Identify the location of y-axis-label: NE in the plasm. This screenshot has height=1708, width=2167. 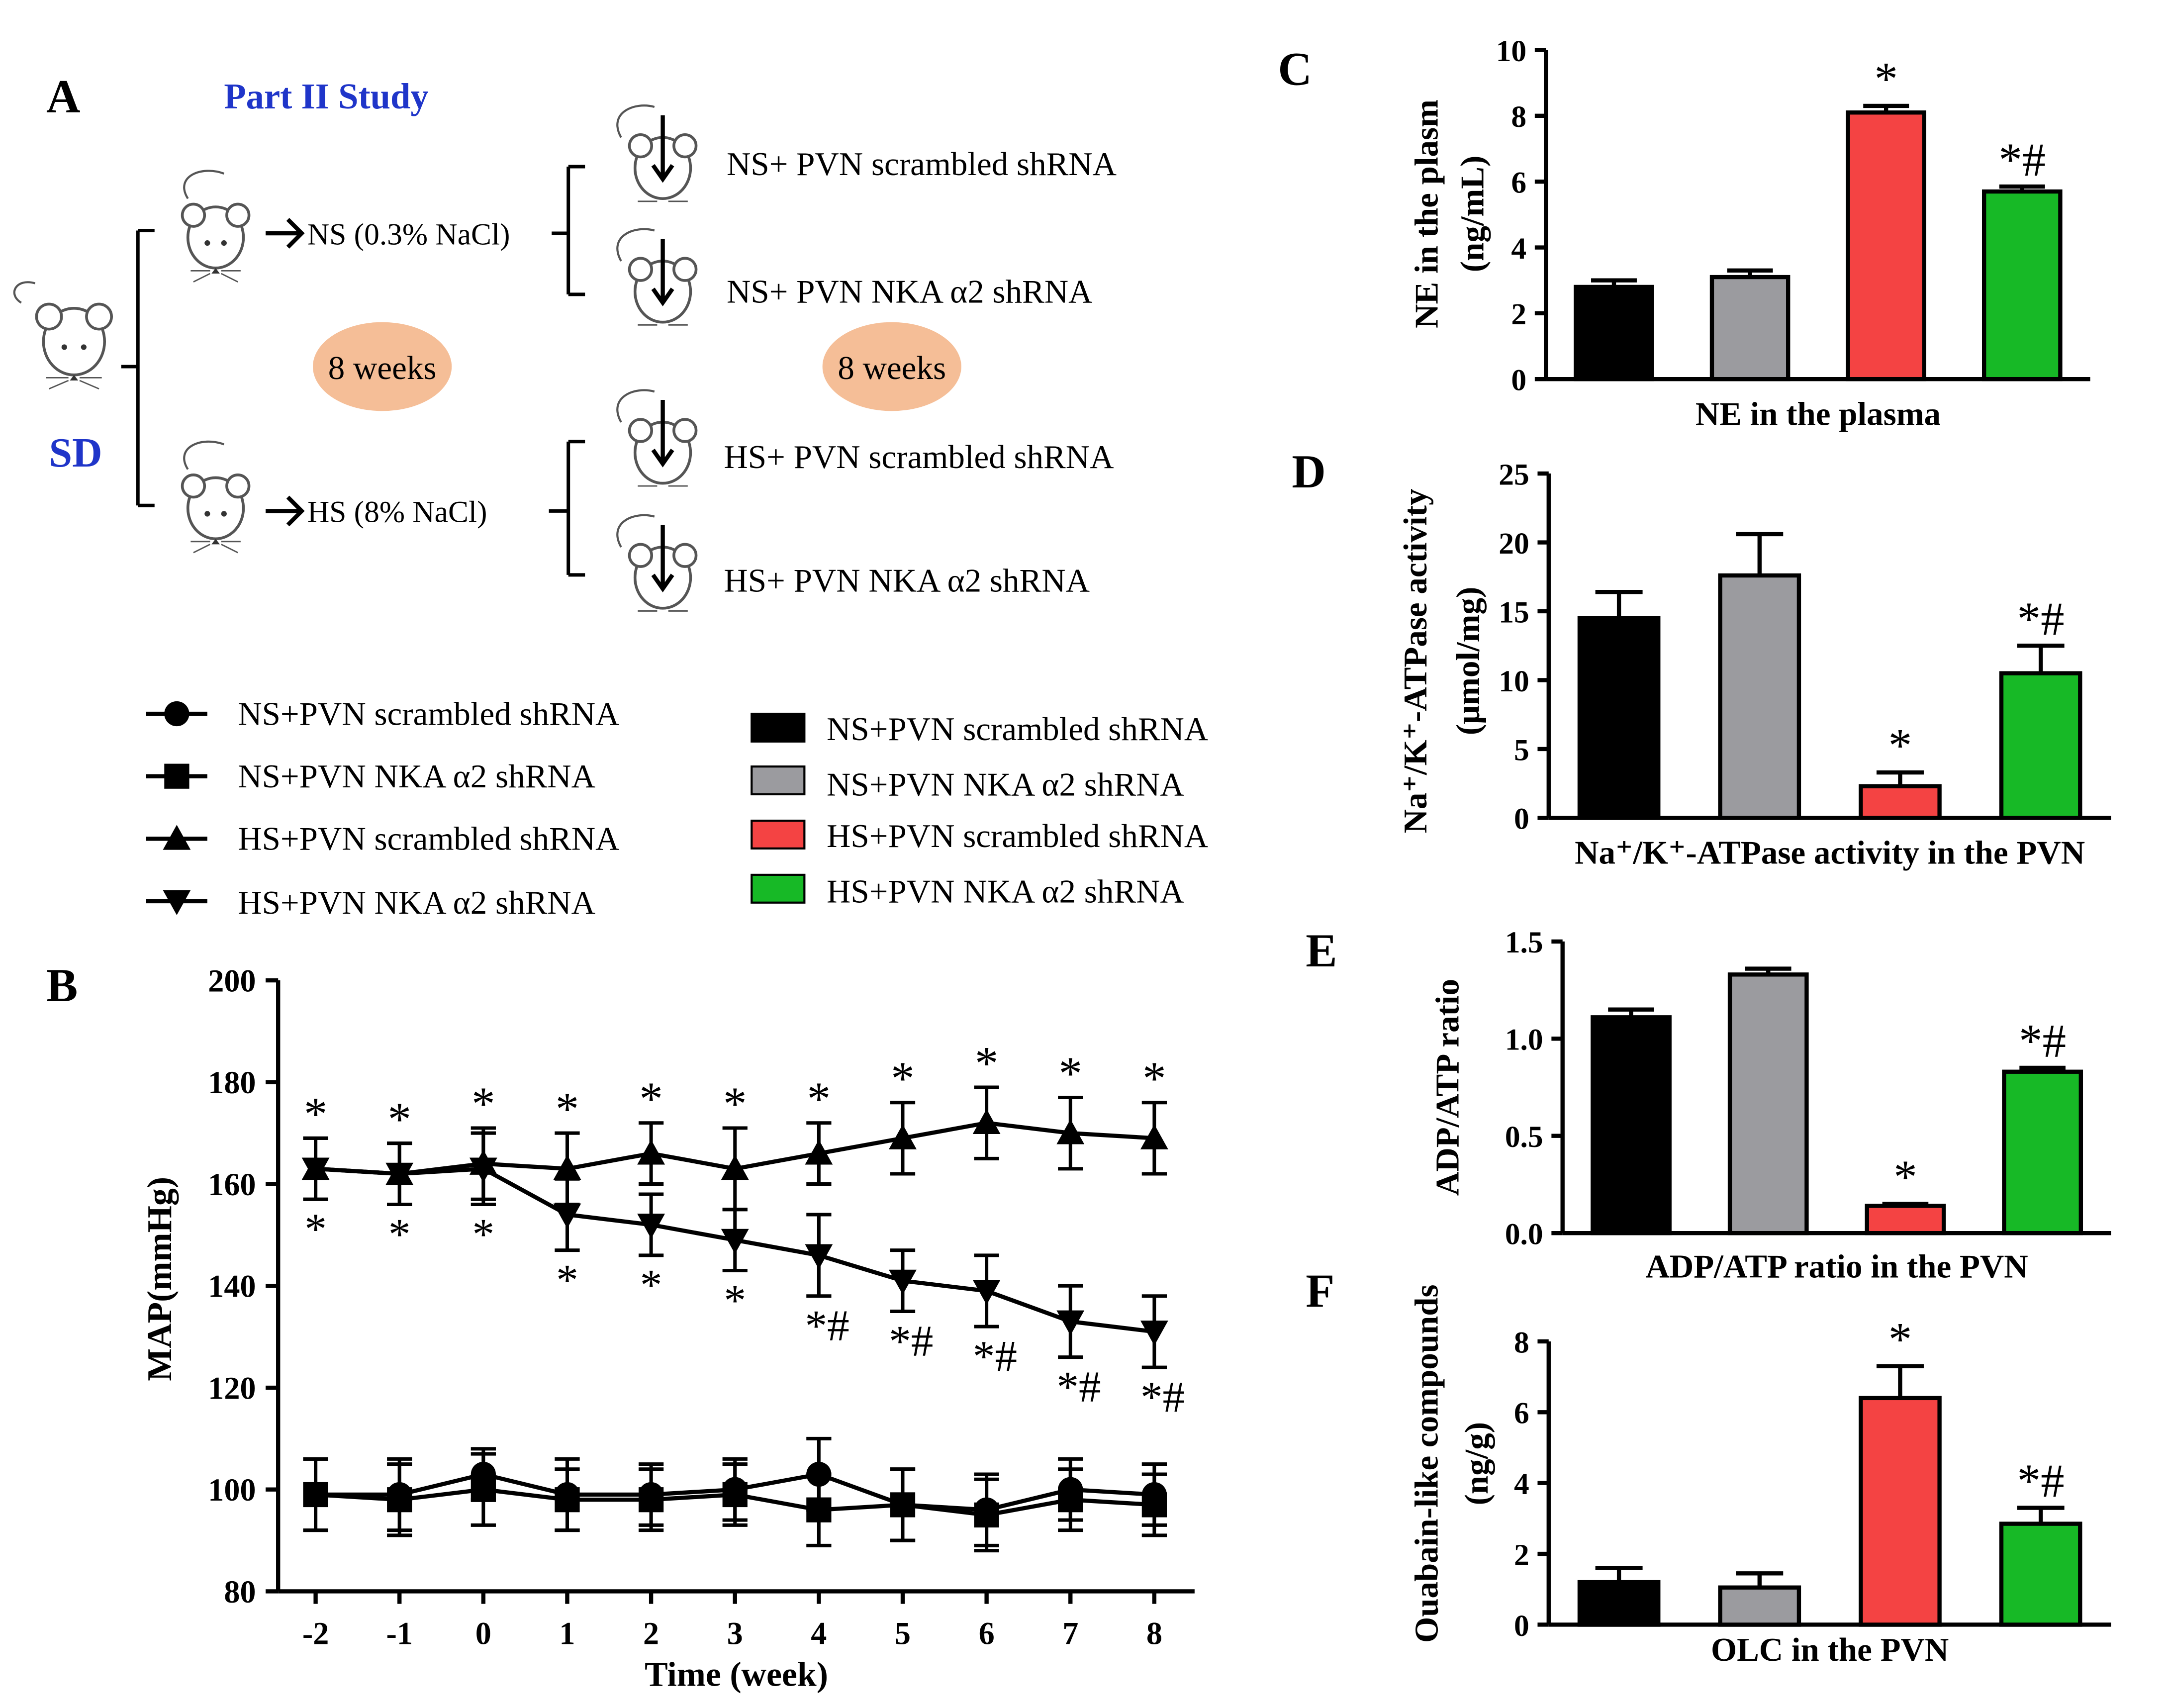
(1426, 213).